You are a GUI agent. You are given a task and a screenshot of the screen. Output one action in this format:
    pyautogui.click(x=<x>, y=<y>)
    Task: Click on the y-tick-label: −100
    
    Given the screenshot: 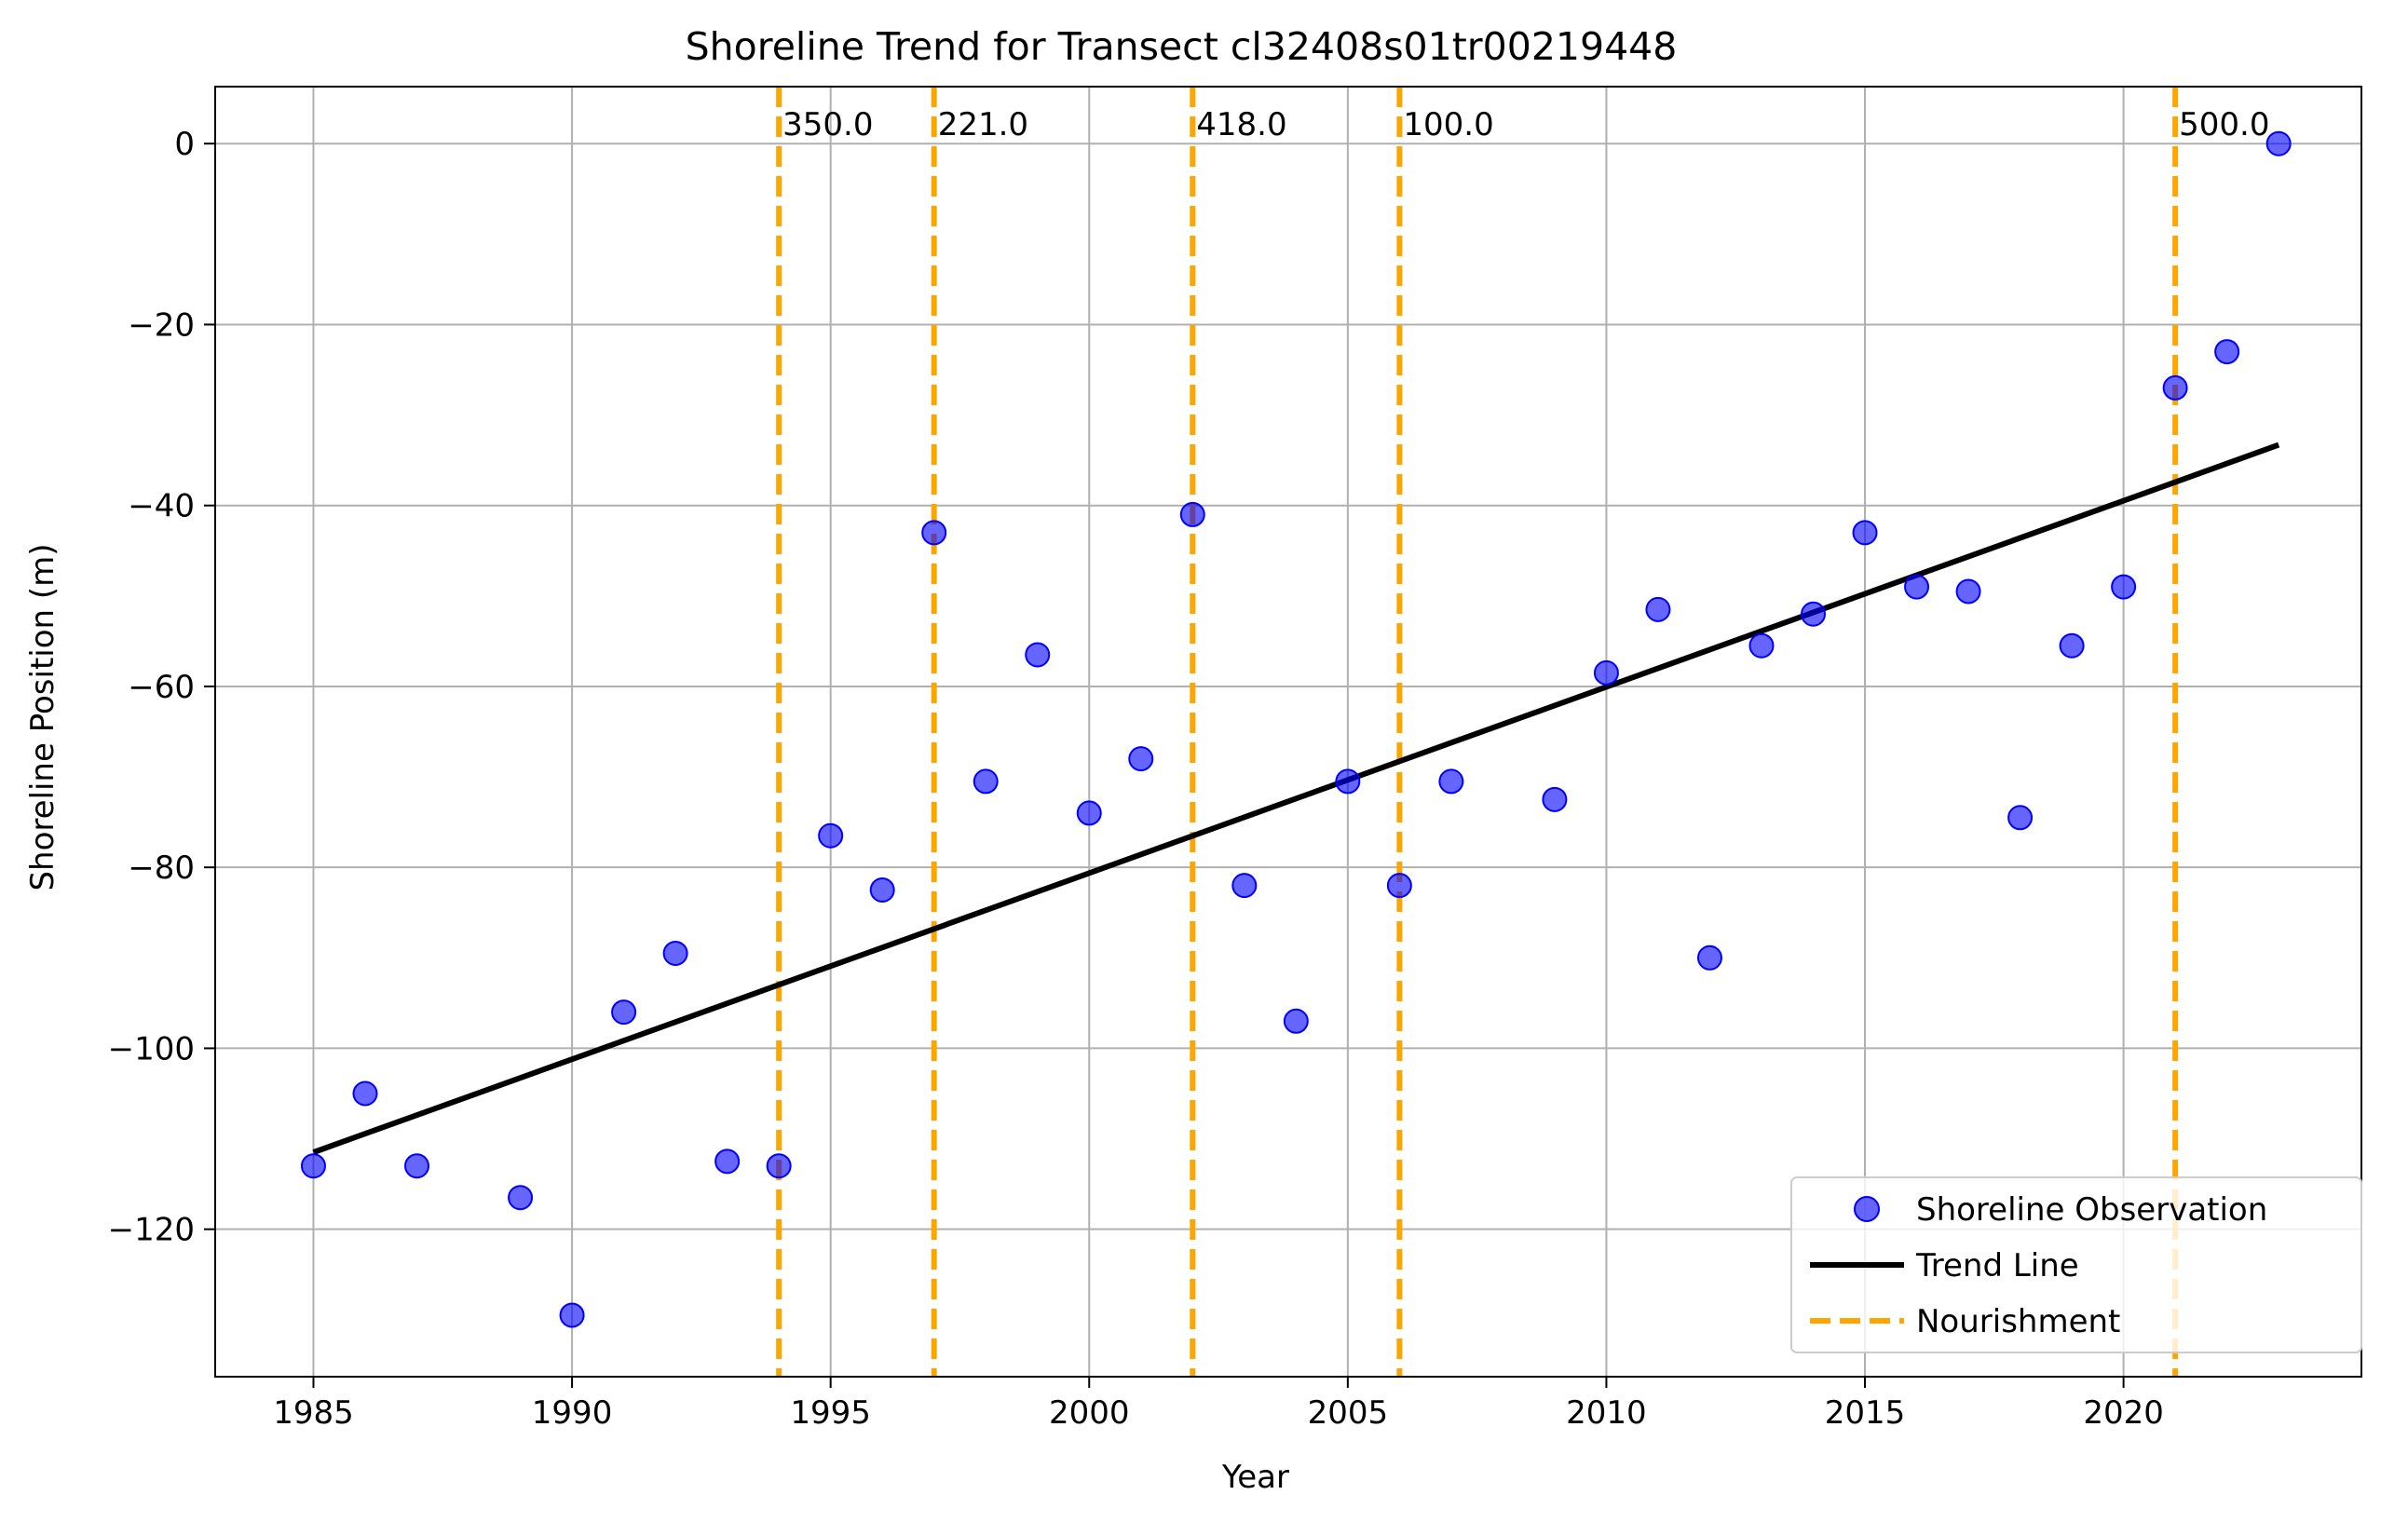 What is the action you would take?
    pyautogui.click(x=151, y=1048)
    